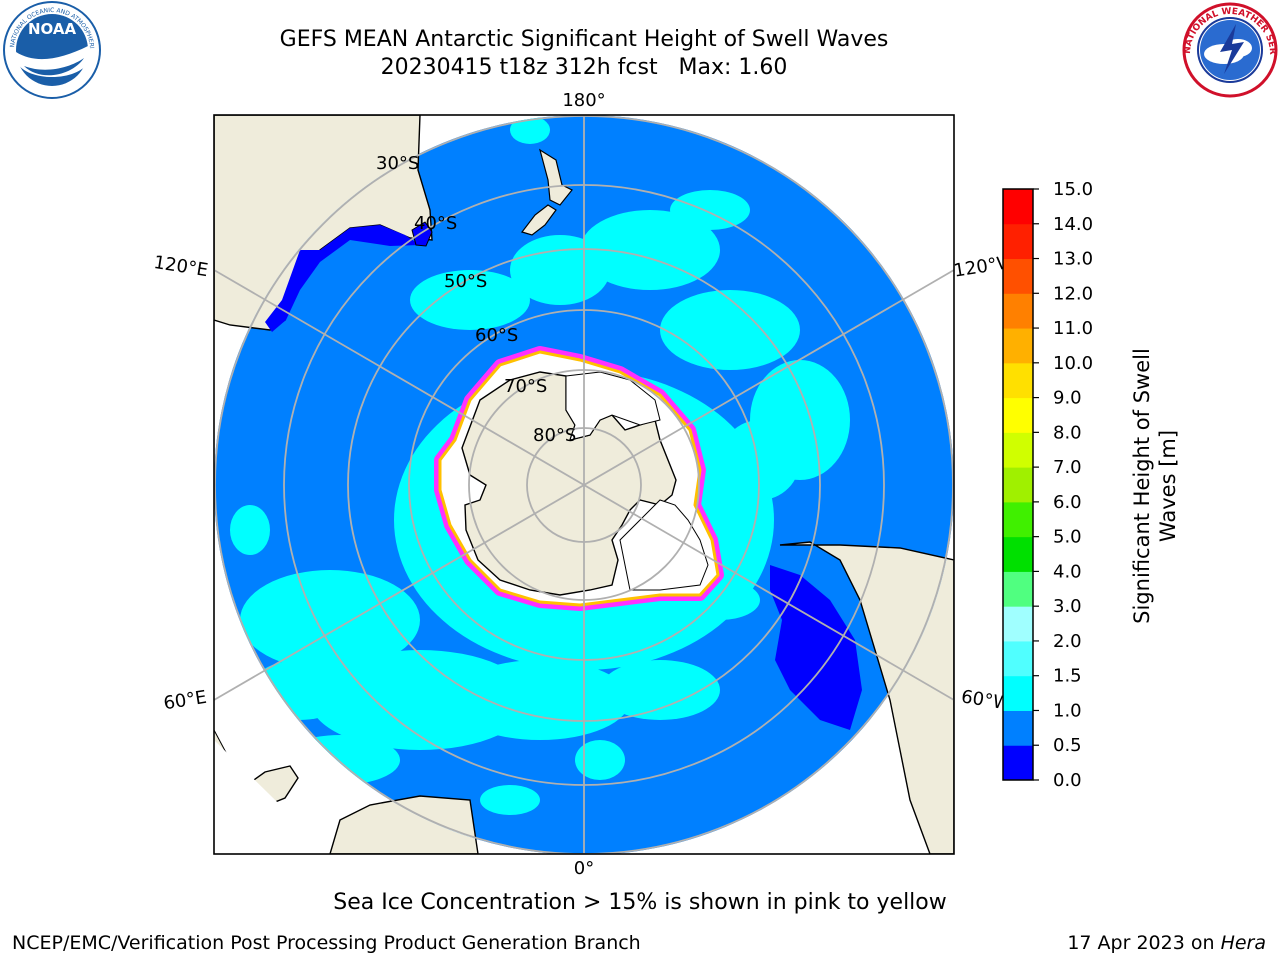  I want to click on colorbar-tick-label: 7.0, so click(1067, 467).